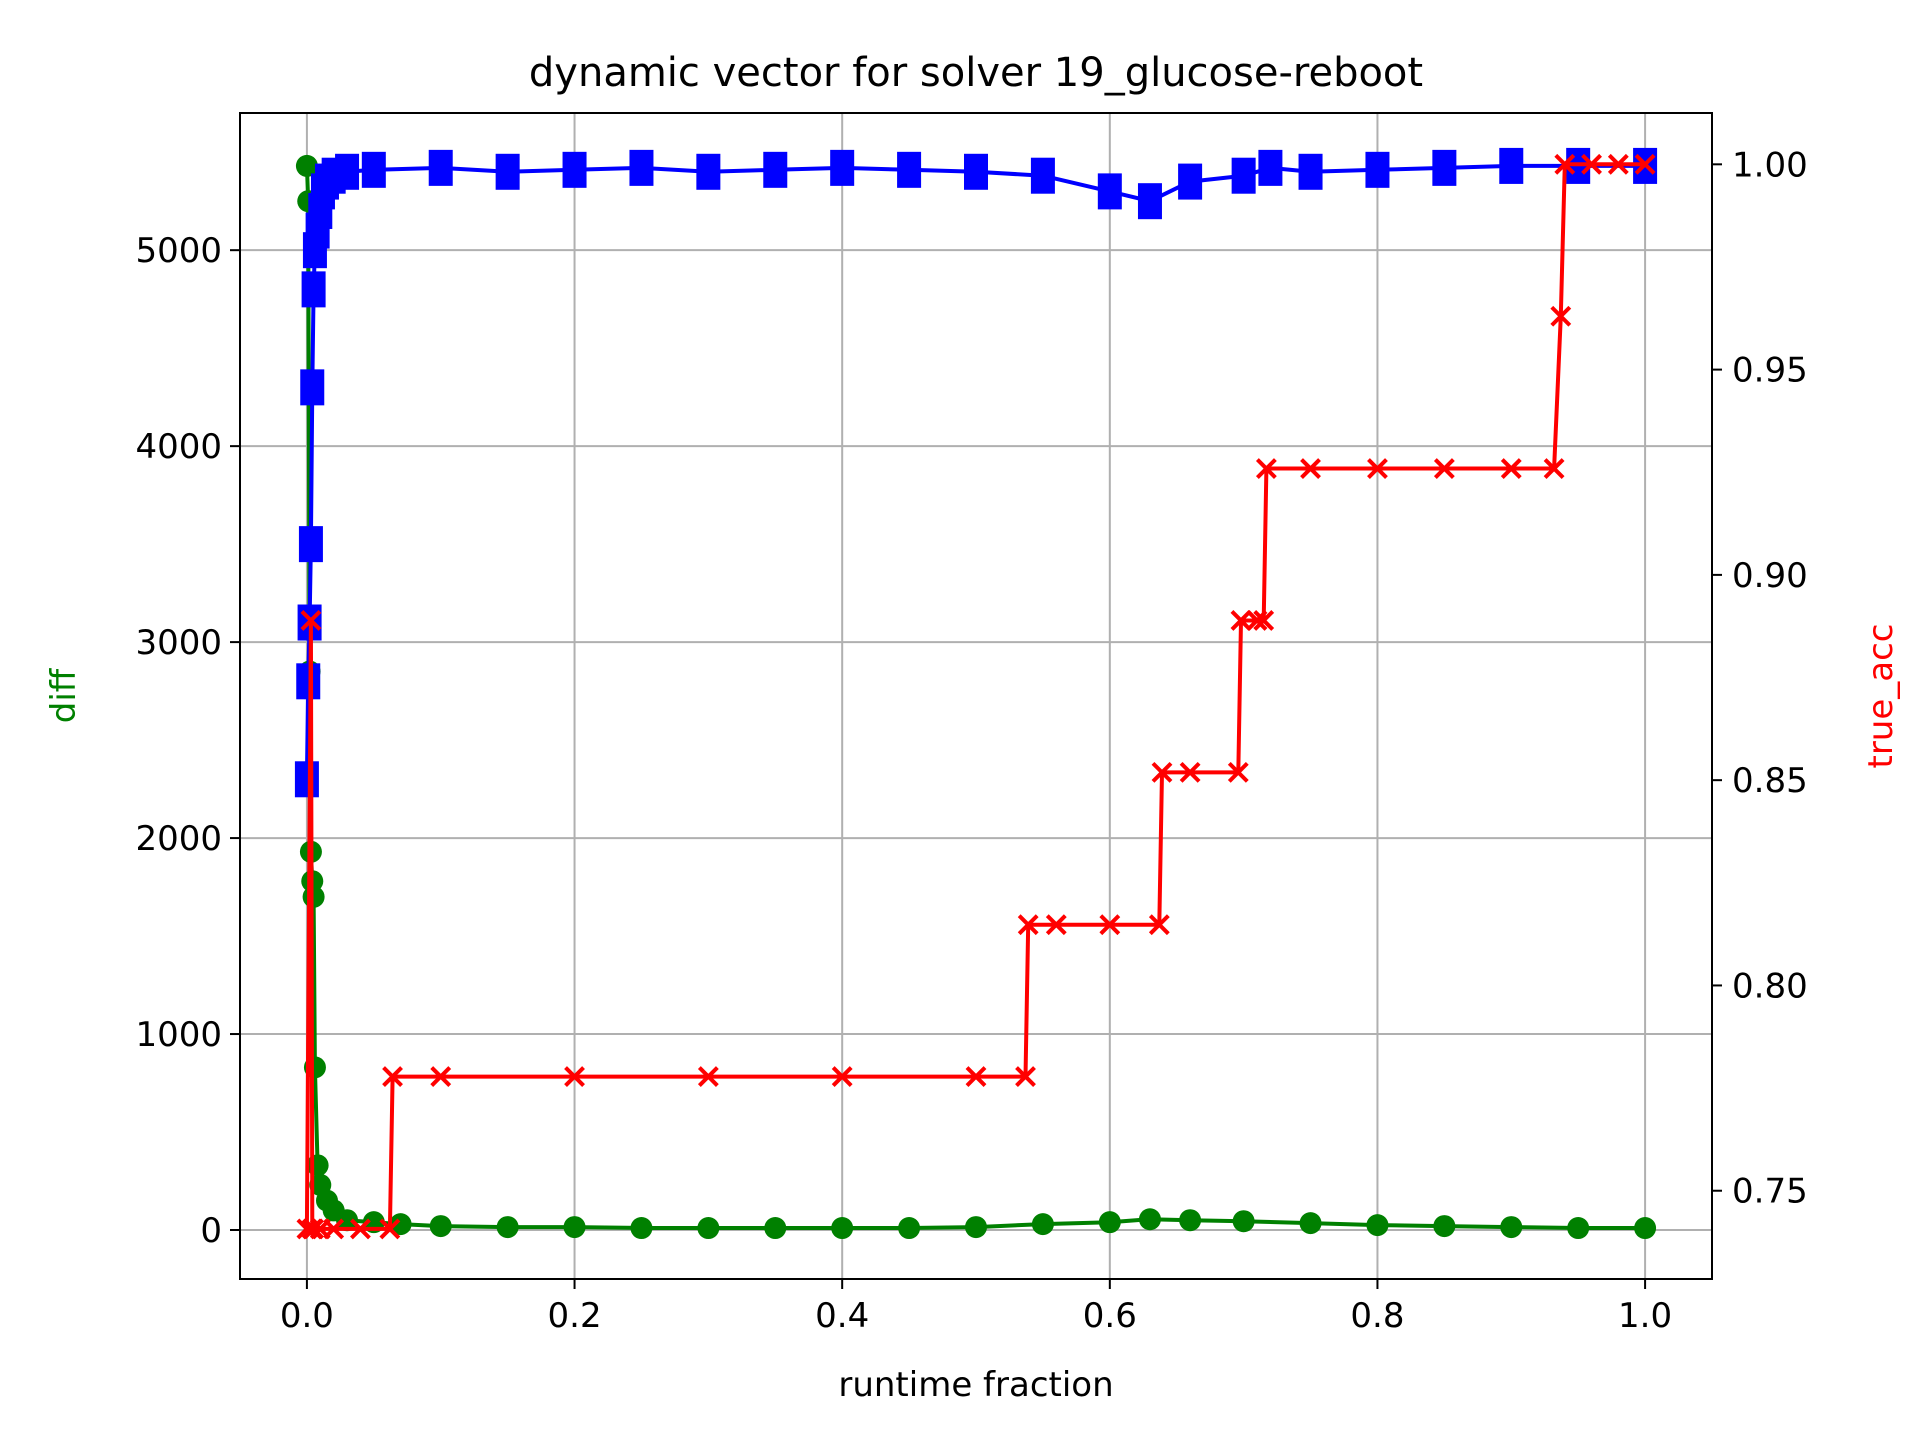 This screenshot has width=1920, height=1440. What do you see at coordinates (1881, 696) in the screenshot?
I see `y-axis-right-title: true_acc` at bounding box center [1881, 696].